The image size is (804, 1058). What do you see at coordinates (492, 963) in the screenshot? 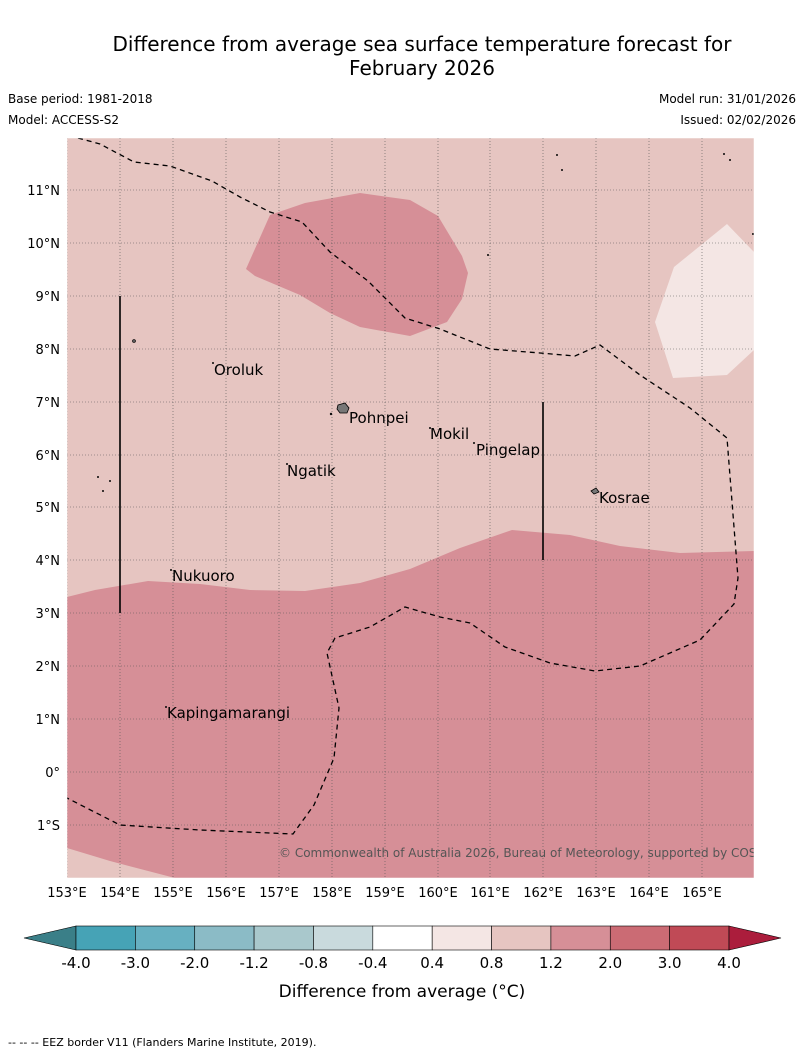
I see `colorbar-label: 0.8` at bounding box center [492, 963].